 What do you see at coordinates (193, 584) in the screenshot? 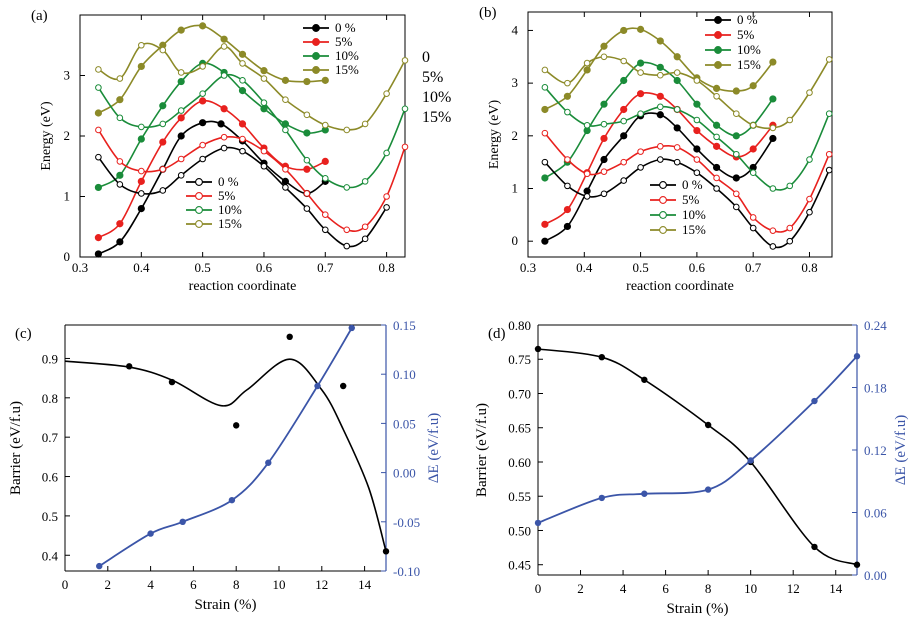
I see `x-tick-label: 6` at bounding box center [193, 584].